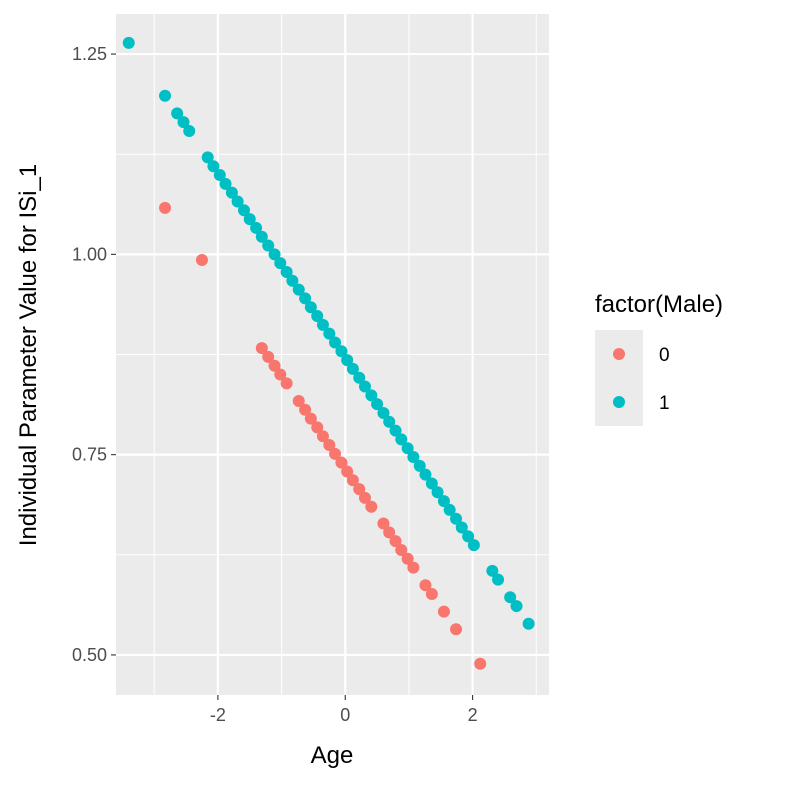  I want to click on y-tick-label: 1.25, so click(89, 54).